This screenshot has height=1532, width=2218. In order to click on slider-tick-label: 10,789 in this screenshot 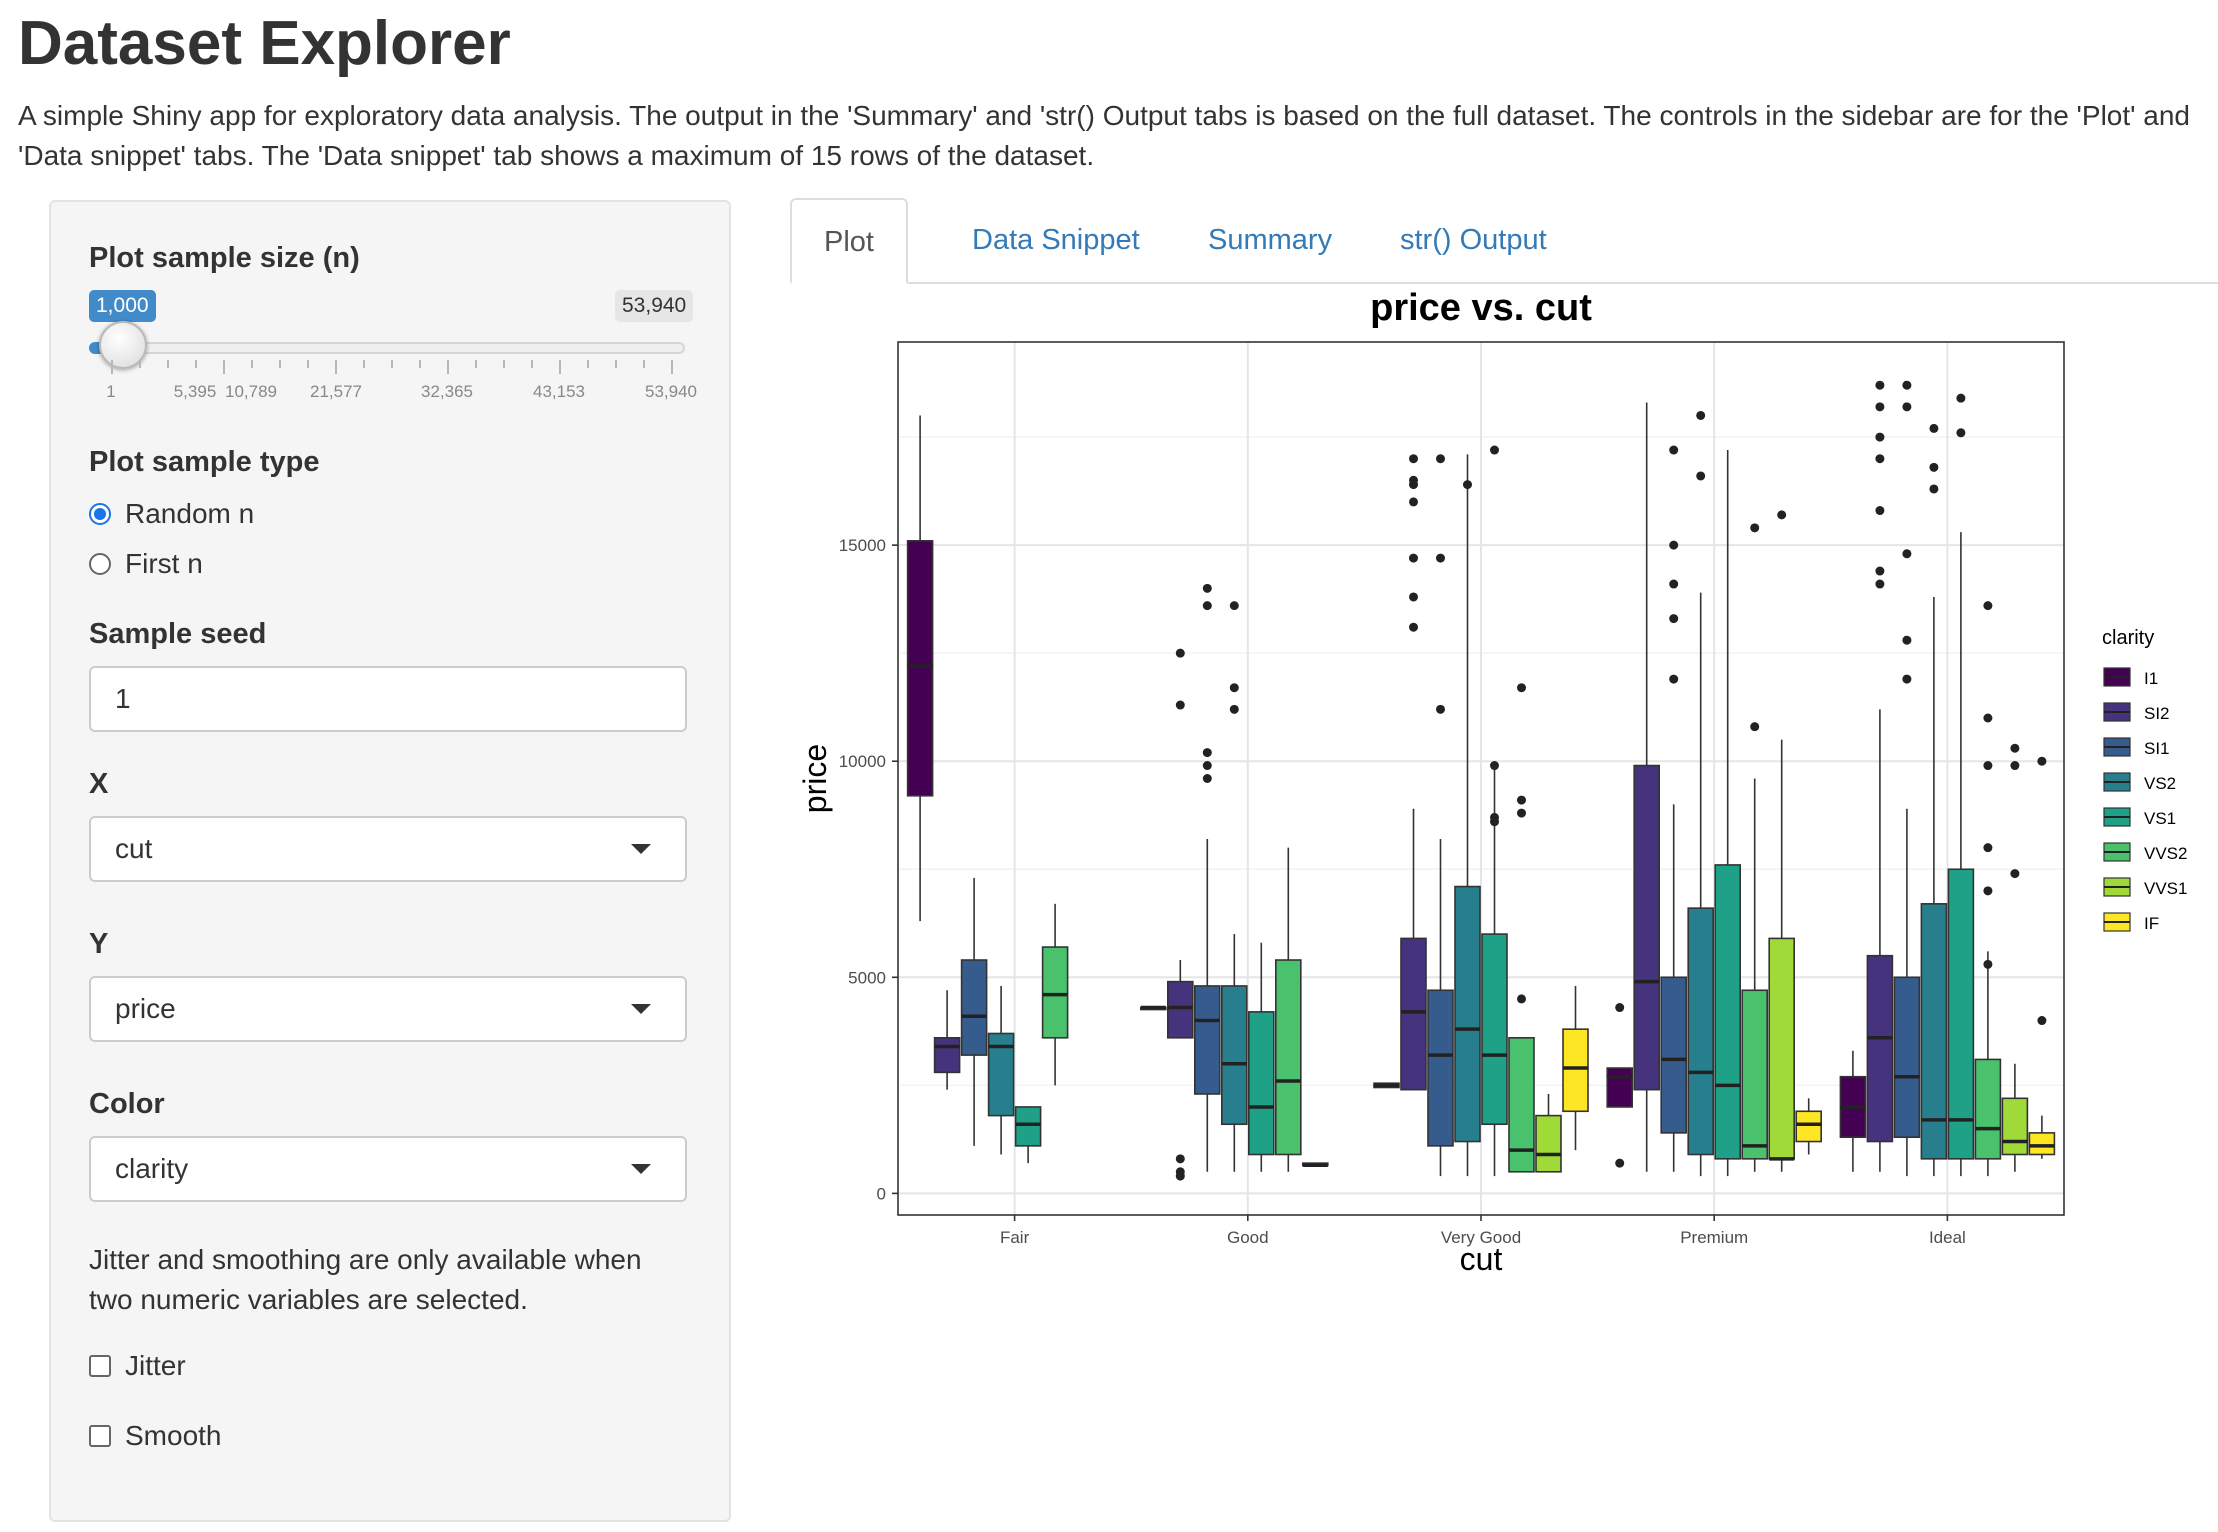, I will do `click(251, 391)`.